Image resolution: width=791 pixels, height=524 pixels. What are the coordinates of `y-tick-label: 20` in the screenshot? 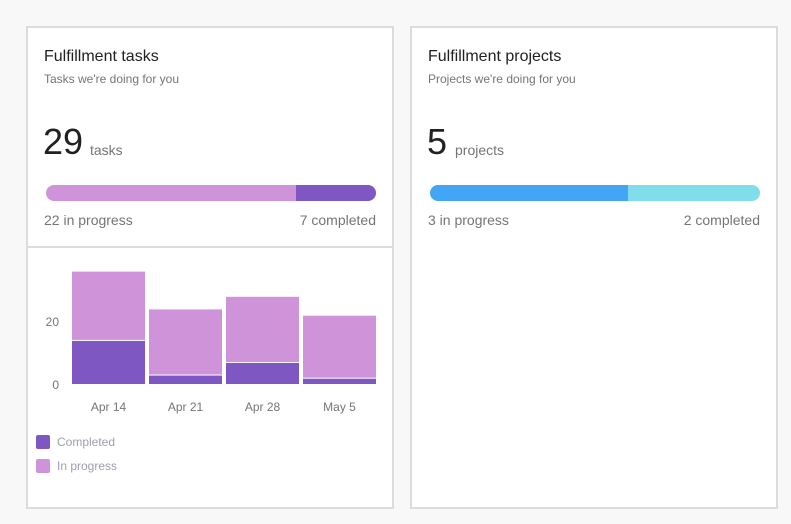 It's located at (53, 322).